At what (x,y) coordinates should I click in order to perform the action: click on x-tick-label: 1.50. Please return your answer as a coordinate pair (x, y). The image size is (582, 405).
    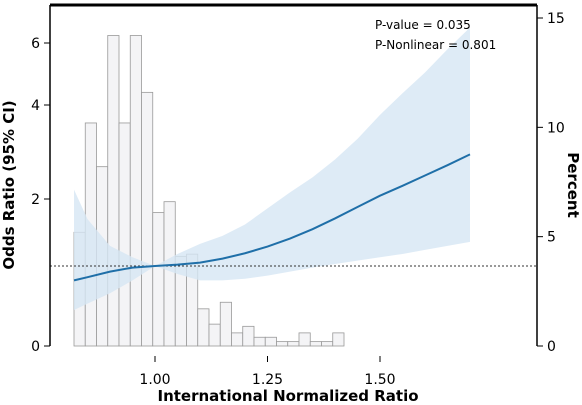
    Looking at the image, I should click on (379, 380).